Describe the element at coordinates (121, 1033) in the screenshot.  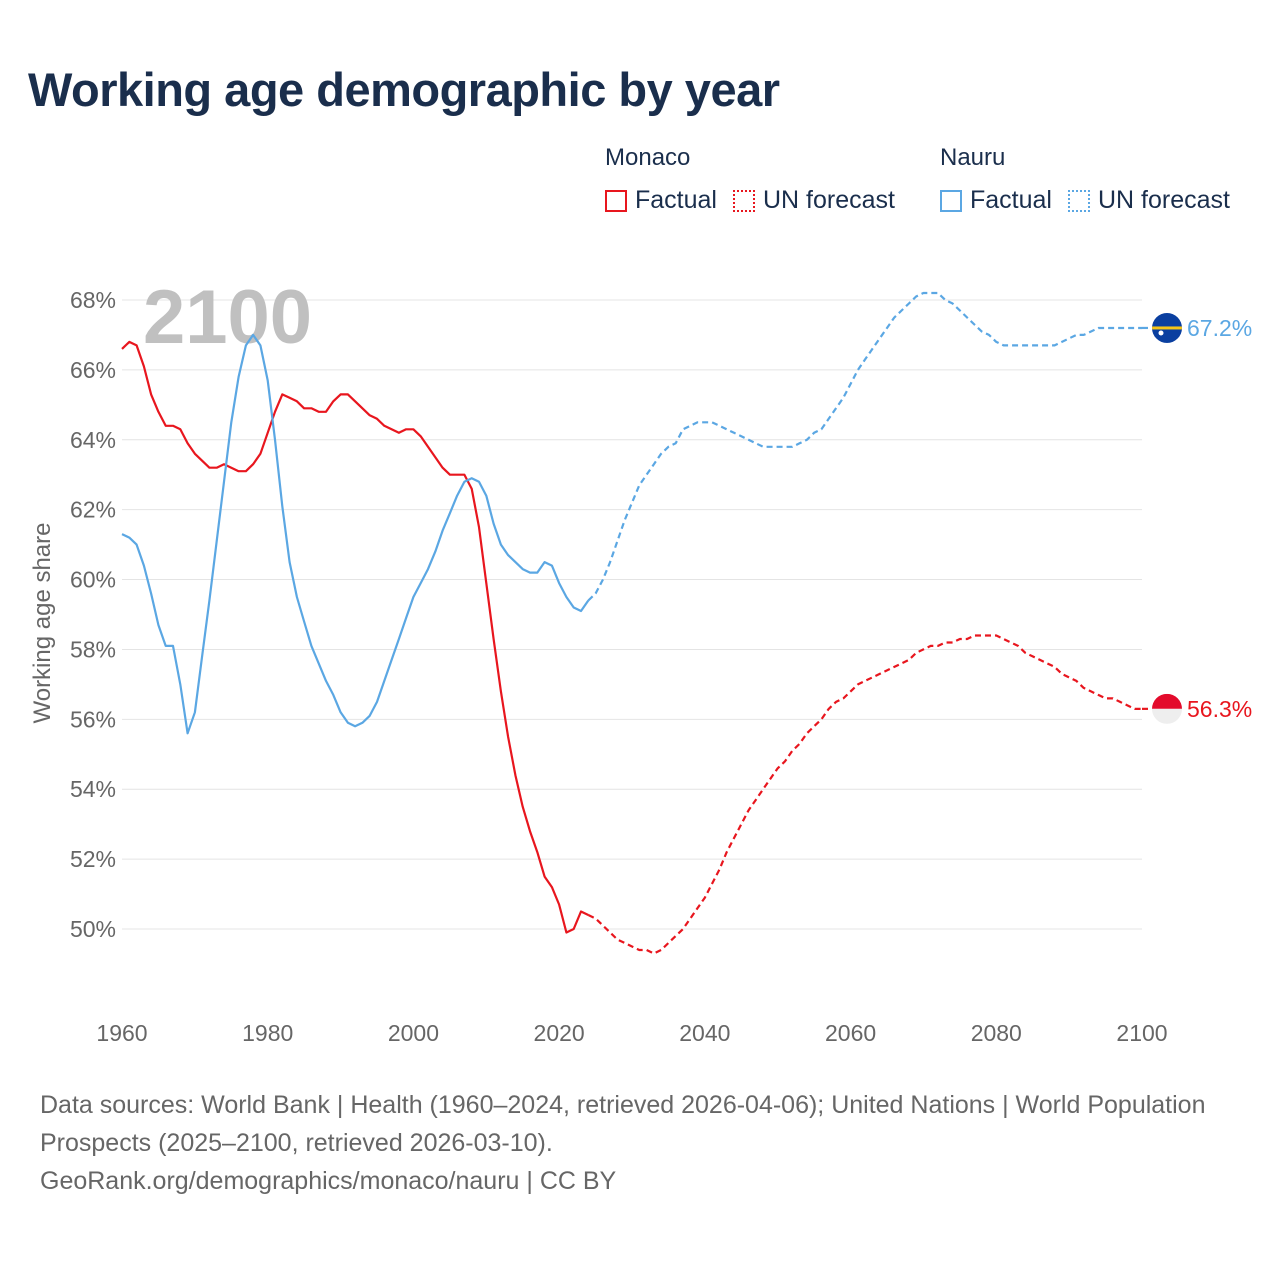
I see `x-tick-label: 1960` at that location.